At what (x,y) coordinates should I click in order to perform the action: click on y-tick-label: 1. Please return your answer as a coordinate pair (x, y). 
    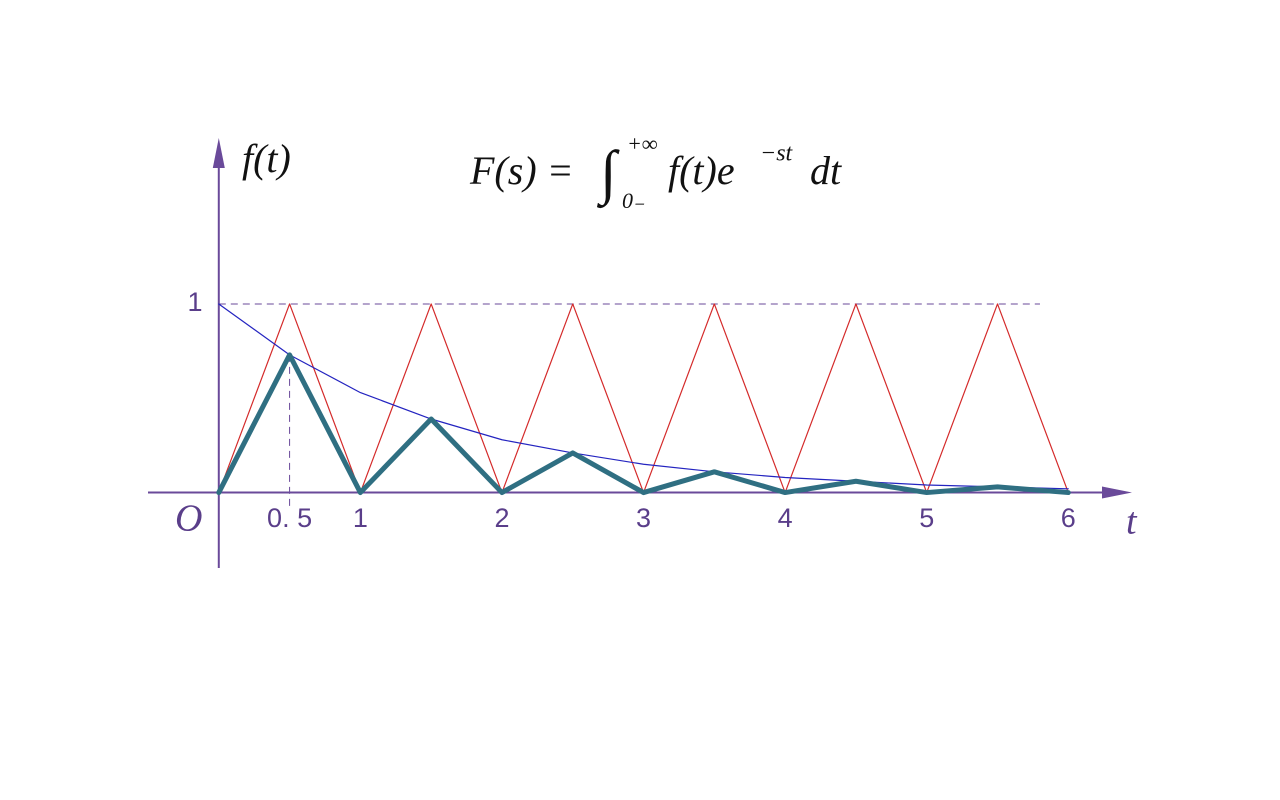
    Looking at the image, I should click on (194, 302).